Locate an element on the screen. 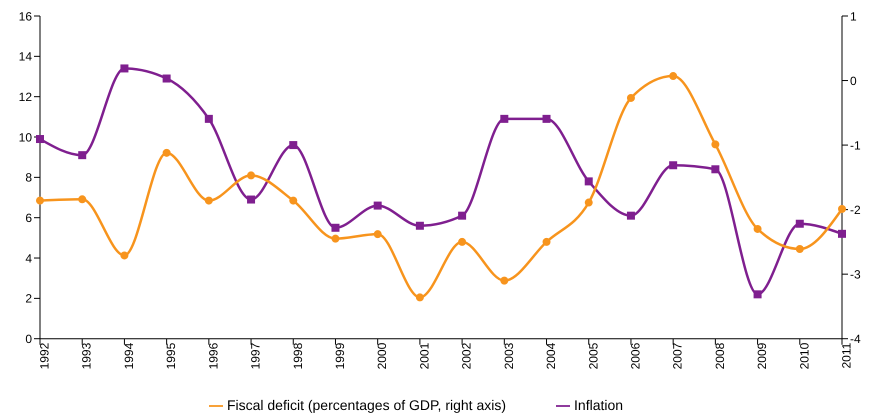  x-tick-label: 1996 is located at coordinates (213, 356).